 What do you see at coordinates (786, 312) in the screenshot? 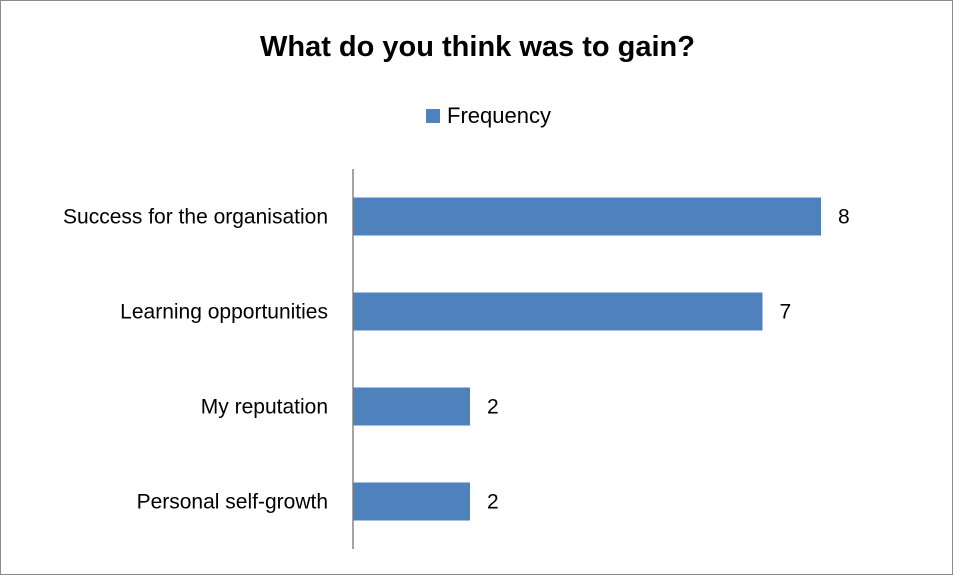
I see `data-label: 7` at bounding box center [786, 312].